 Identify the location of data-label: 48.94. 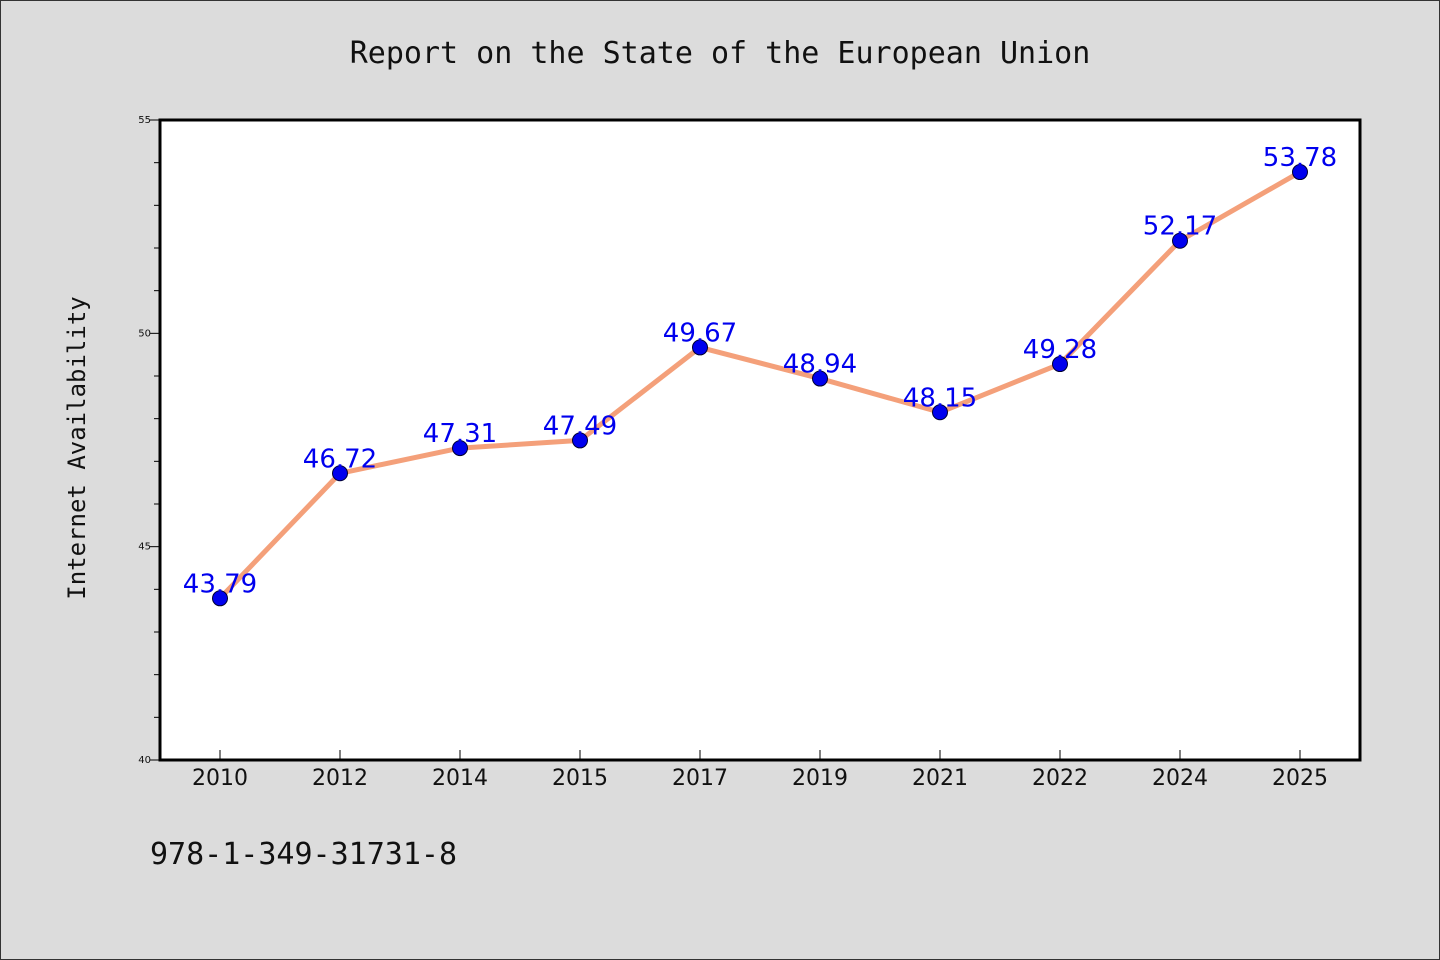
(820, 365).